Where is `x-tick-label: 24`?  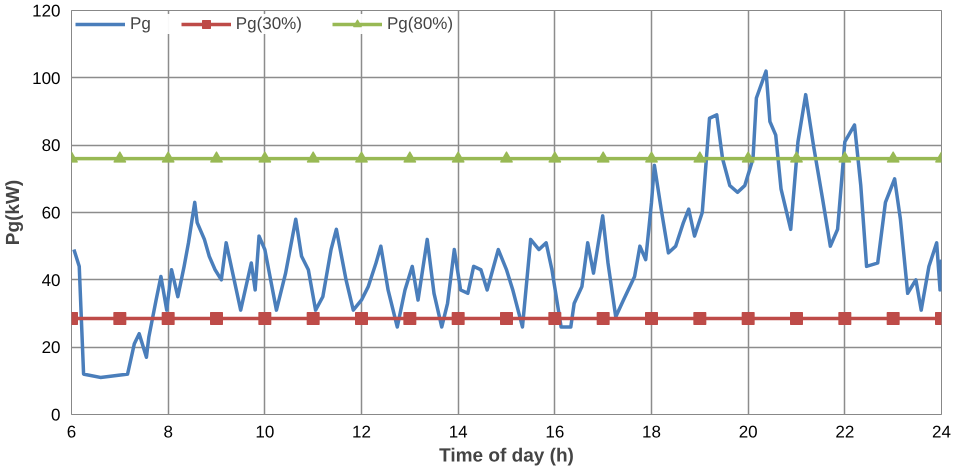
x-tick-label: 24 is located at coordinates (941, 432).